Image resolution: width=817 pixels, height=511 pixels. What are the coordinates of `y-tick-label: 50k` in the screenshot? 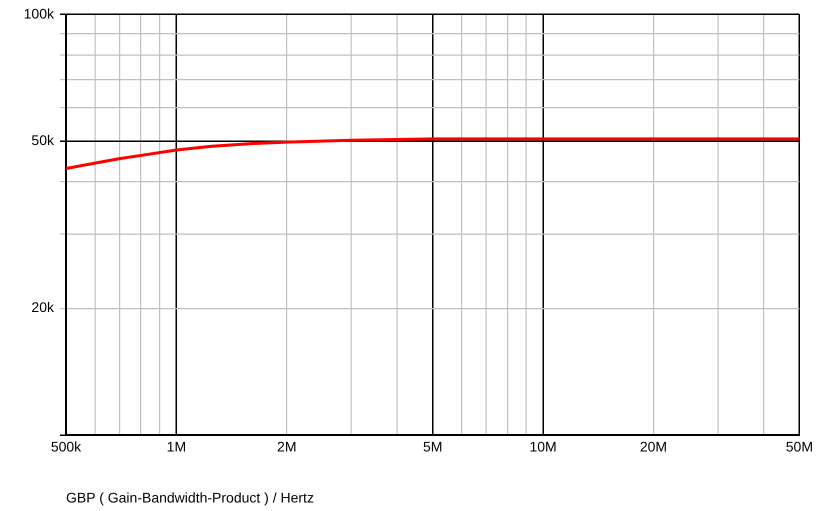 It's located at (43, 140).